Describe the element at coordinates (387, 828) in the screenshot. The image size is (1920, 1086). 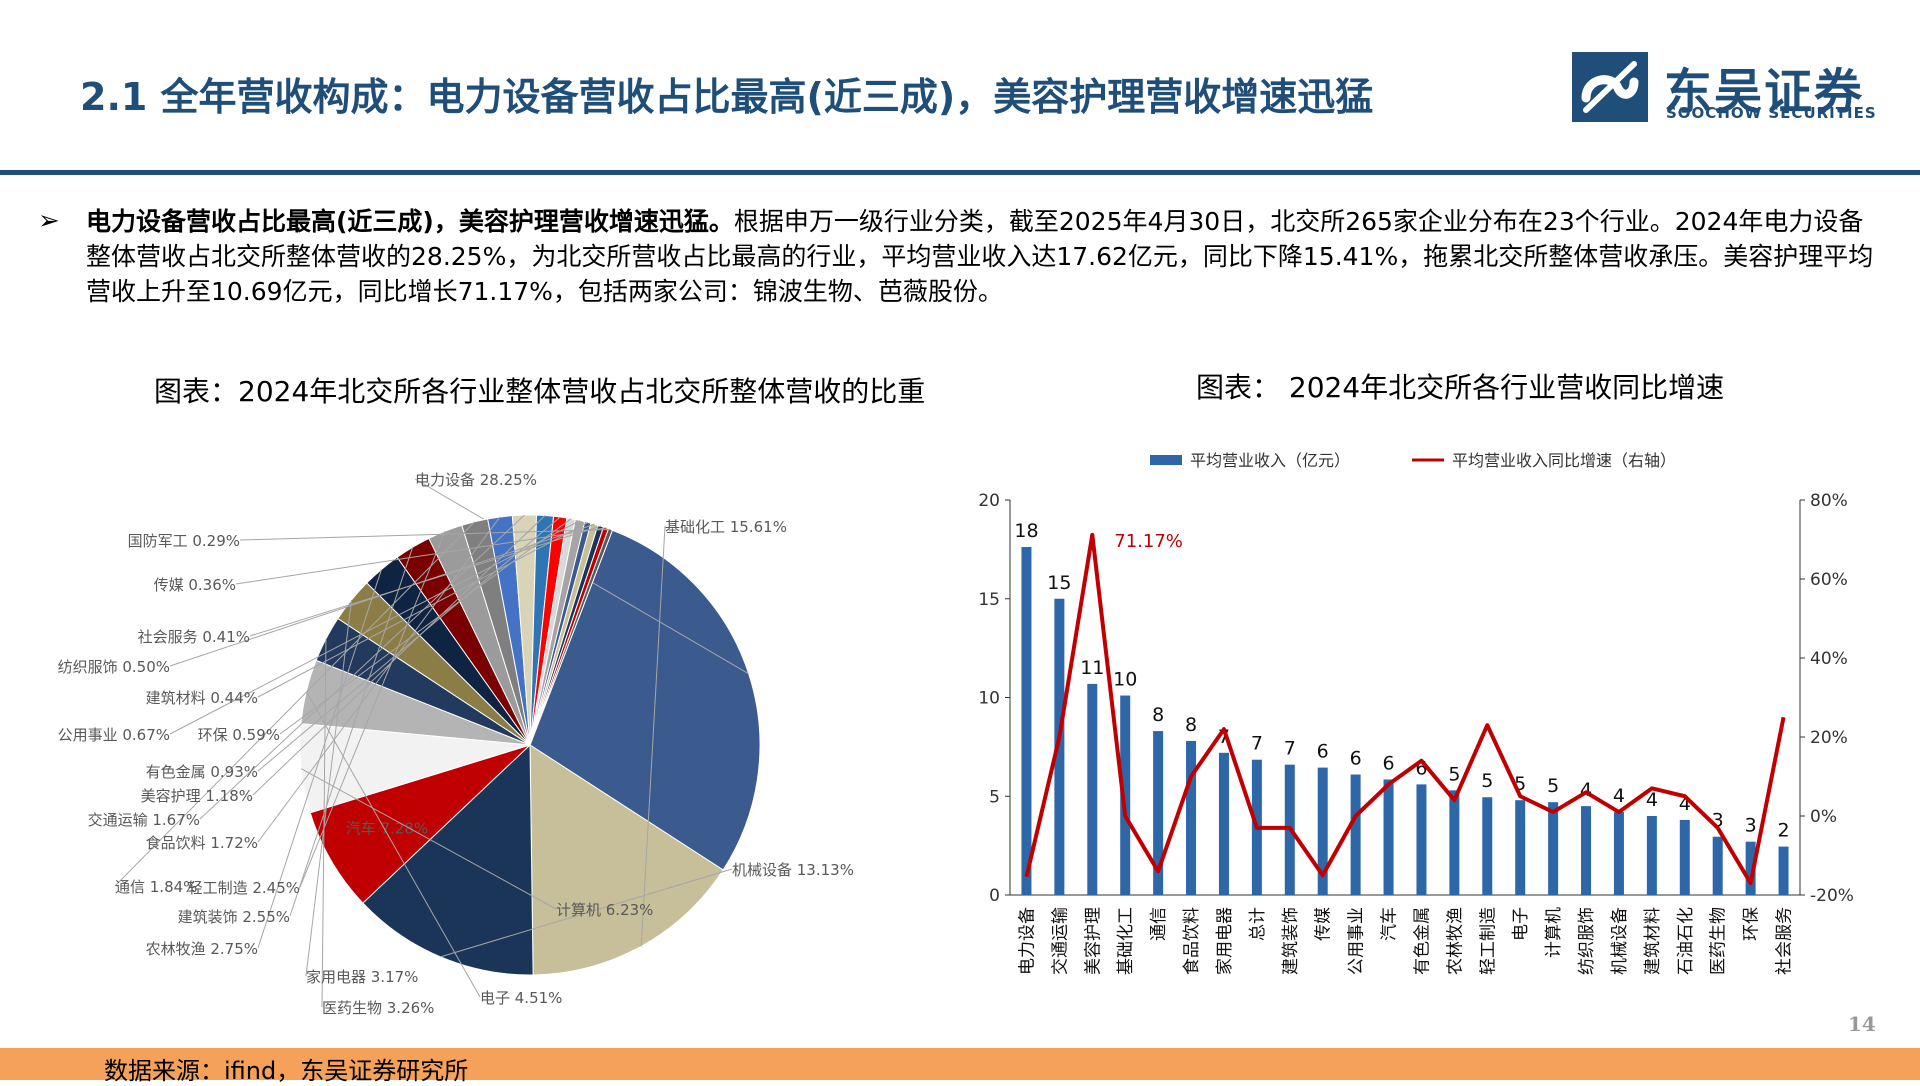
I see `pie-label-4: 汽车 7.28%` at that location.